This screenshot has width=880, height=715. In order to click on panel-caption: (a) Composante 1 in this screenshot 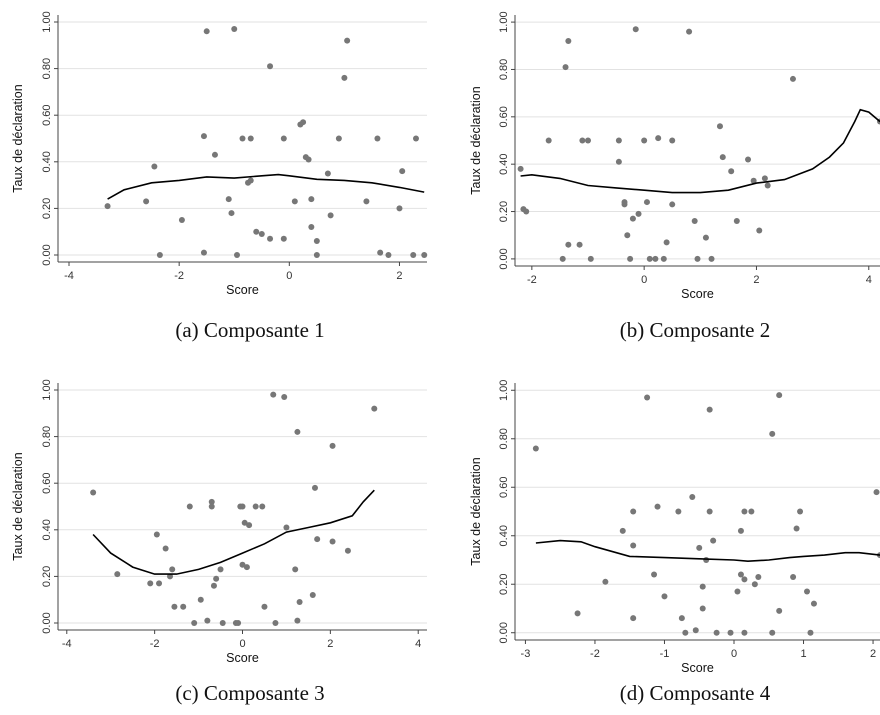, I will do `click(249, 330)`.